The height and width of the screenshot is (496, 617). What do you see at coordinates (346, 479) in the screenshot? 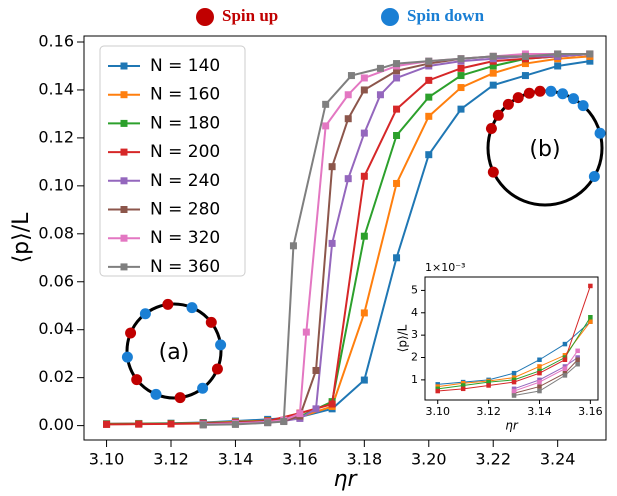
I see `x-axis-label: ηr` at bounding box center [346, 479].